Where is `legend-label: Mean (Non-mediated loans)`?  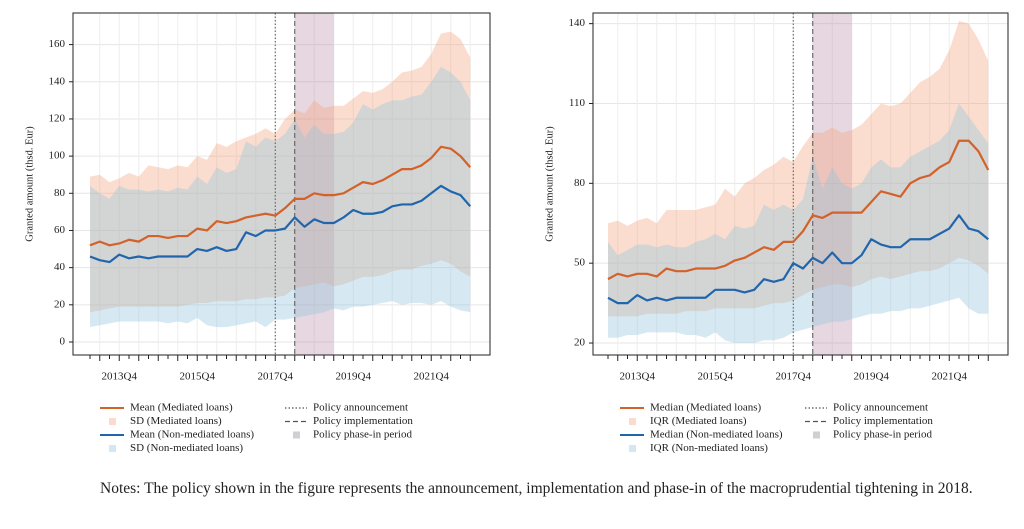
legend-label: Mean (Non-mediated loans) is located at coordinates (192, 435).